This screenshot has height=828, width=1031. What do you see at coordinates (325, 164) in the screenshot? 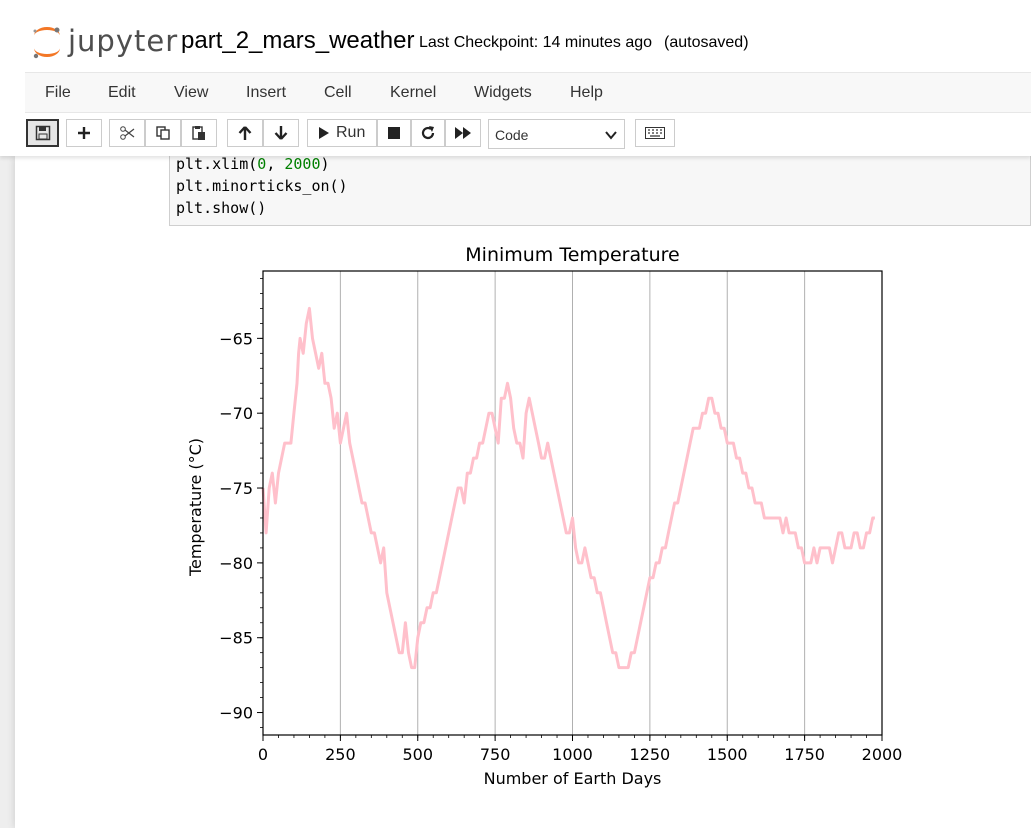
I see `code-text: )` at bounding box center [325, 164].